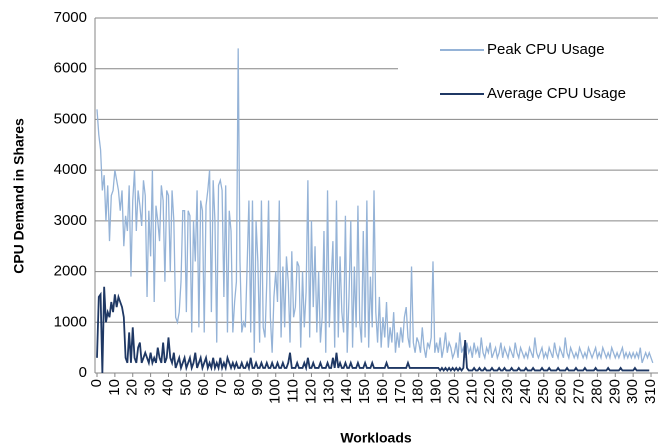 The image size is (665, 448). Describe the element at coordinates (453, 391) in the screenshot. I see `x-tick-label: 200` at that location.